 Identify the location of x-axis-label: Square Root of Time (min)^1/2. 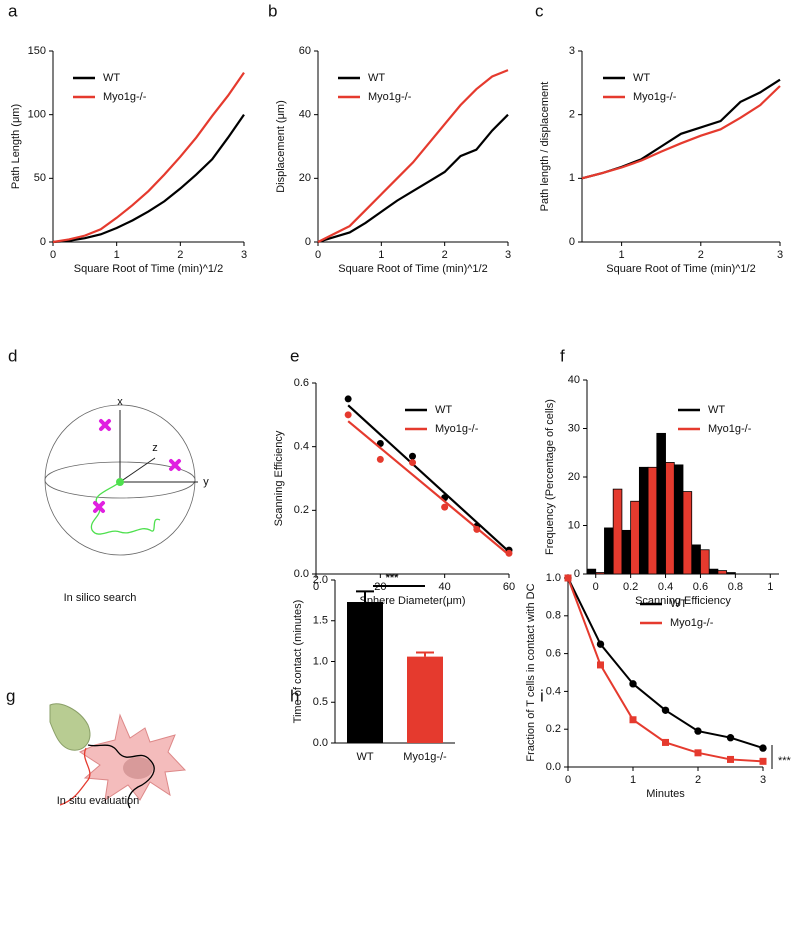
(680, 269).